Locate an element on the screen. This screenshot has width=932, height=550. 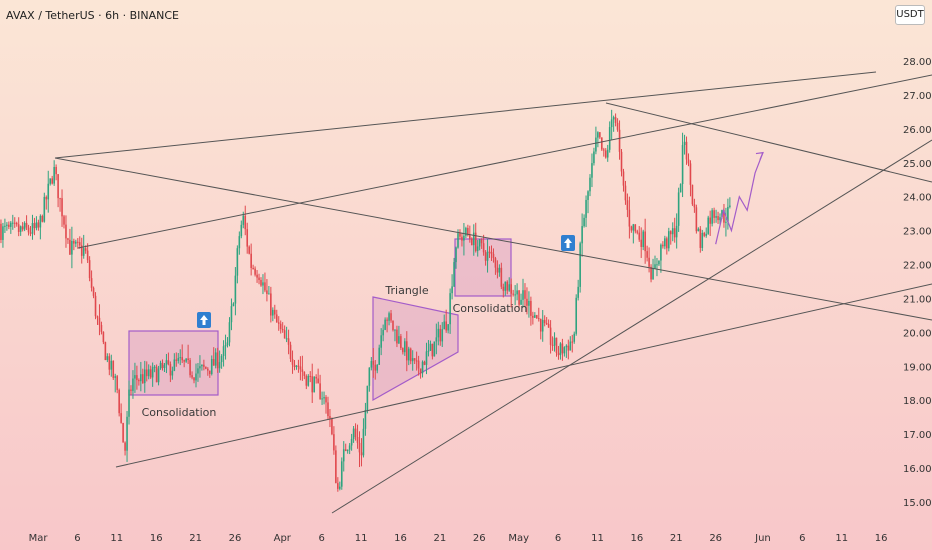
consolidation-label-1: Consolidation is located at coordinates (179, 412).